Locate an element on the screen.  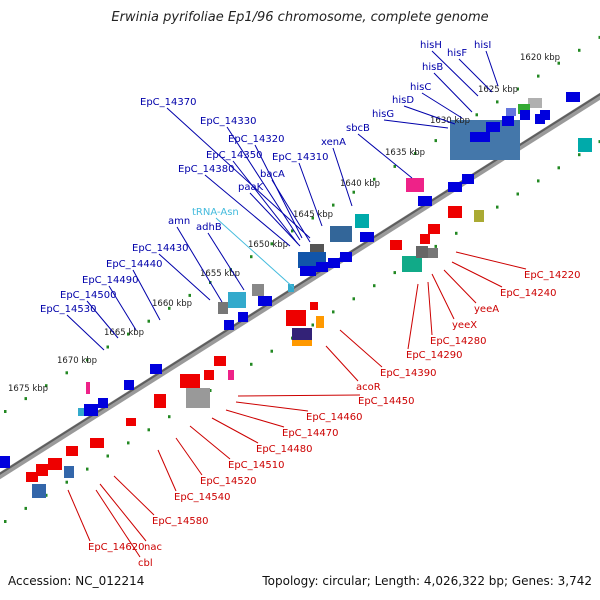
gene-label-forward: EpC_14430 is located at coordinates (160, 248).